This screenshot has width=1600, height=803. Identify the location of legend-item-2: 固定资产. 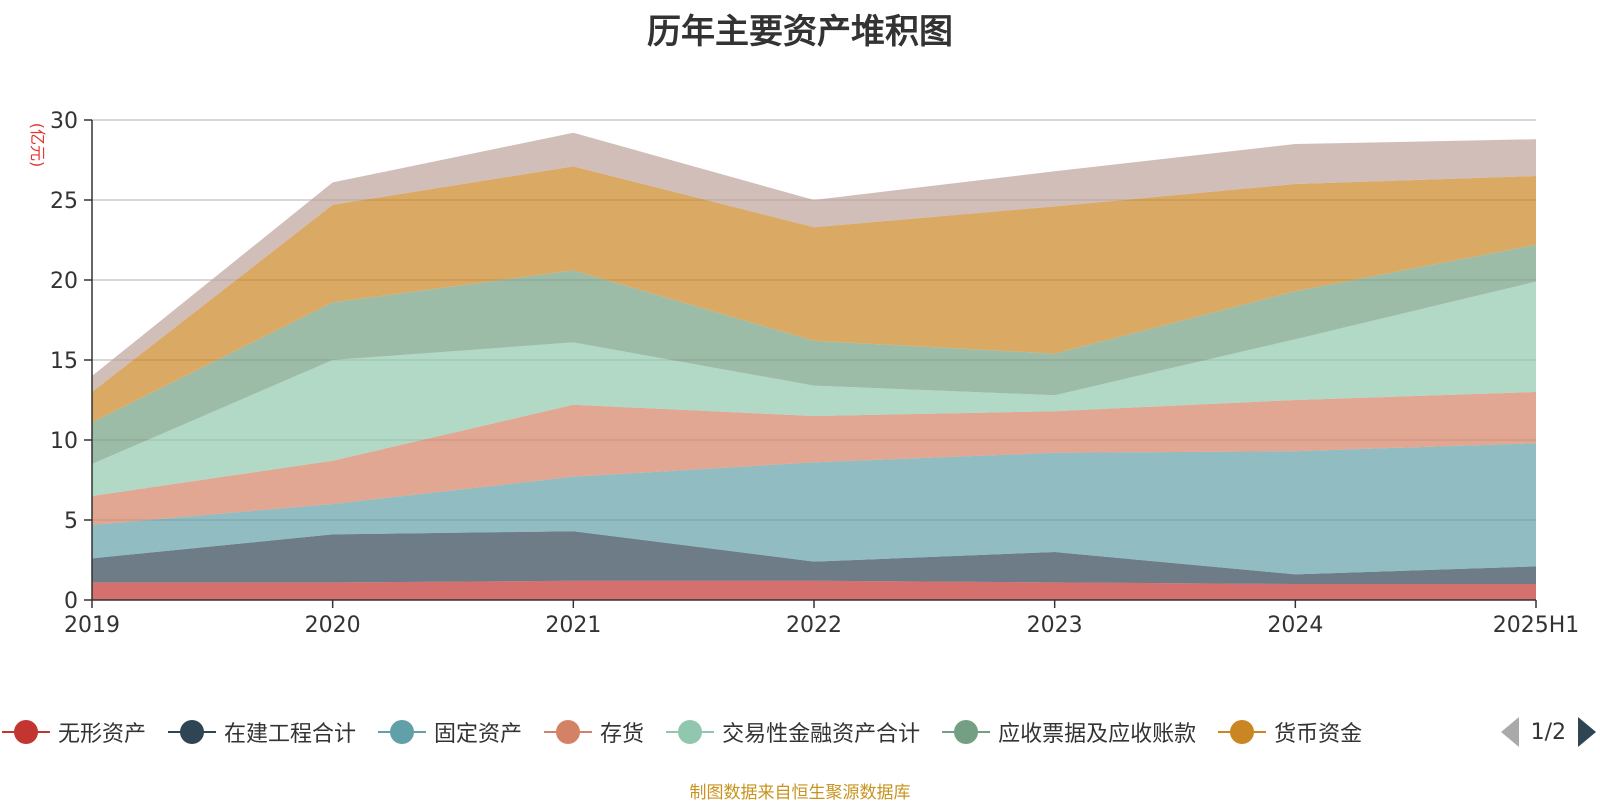
(450, 732).